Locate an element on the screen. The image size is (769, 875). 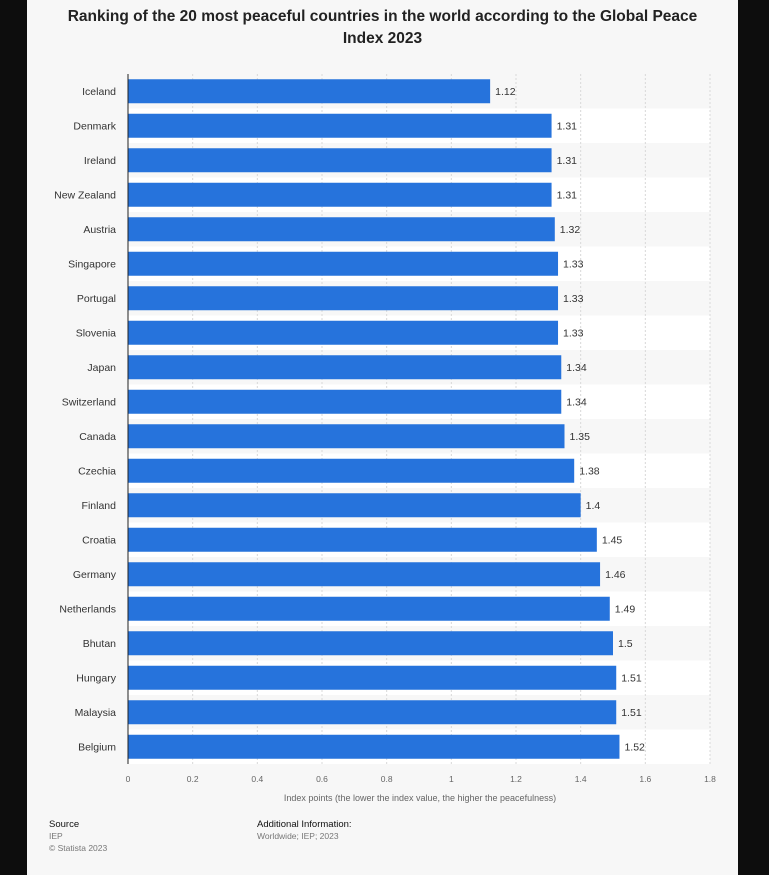
data-label: 1.38 is located at coordinates (589, 471).